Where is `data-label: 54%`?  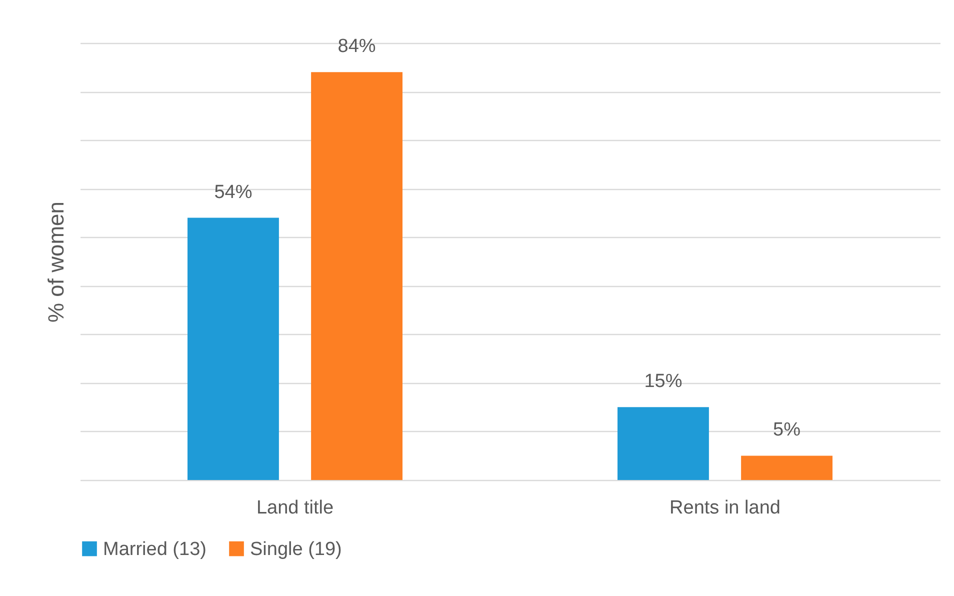
data-label: 54% is located at coordinates (233, 192).